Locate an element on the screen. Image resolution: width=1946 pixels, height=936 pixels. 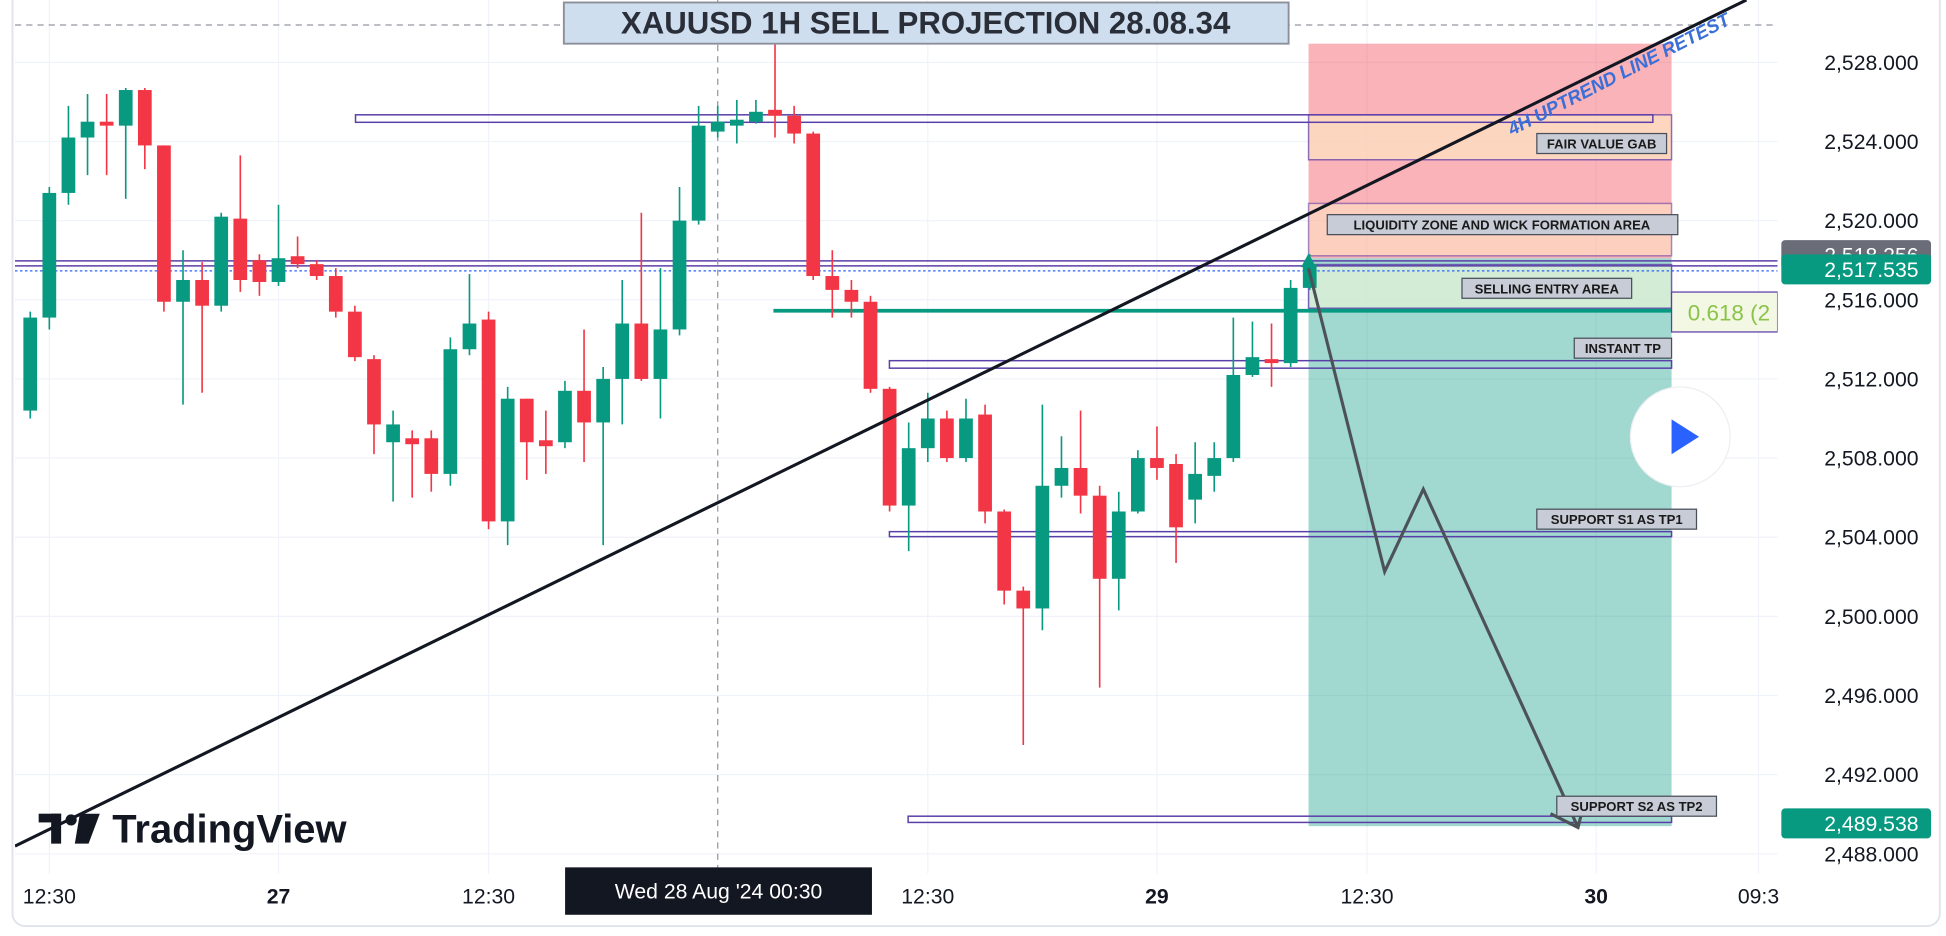
play-icon is located at coordinates (1685, 437).